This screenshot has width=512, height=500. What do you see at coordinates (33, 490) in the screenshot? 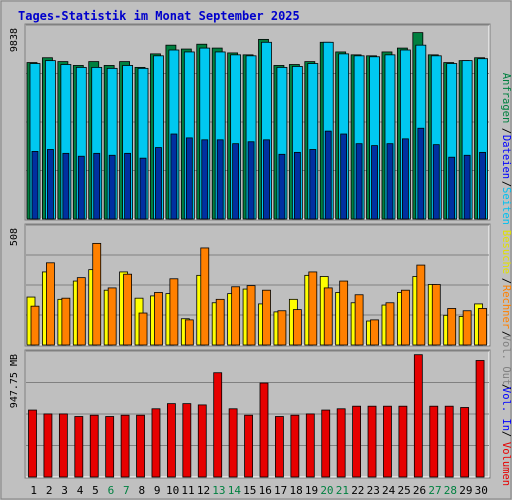
I see `x-tick-label: 1` at bounding box center [33, 490].